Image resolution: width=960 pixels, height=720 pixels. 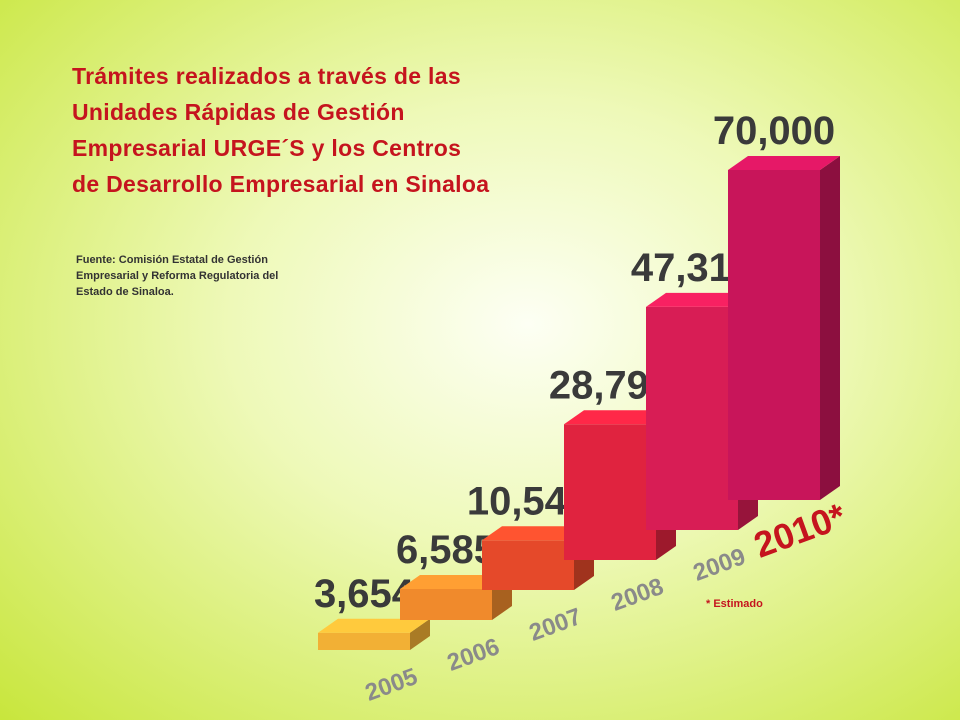 I want to click on x-tick-label: 2009, so click(x=719, y=565).